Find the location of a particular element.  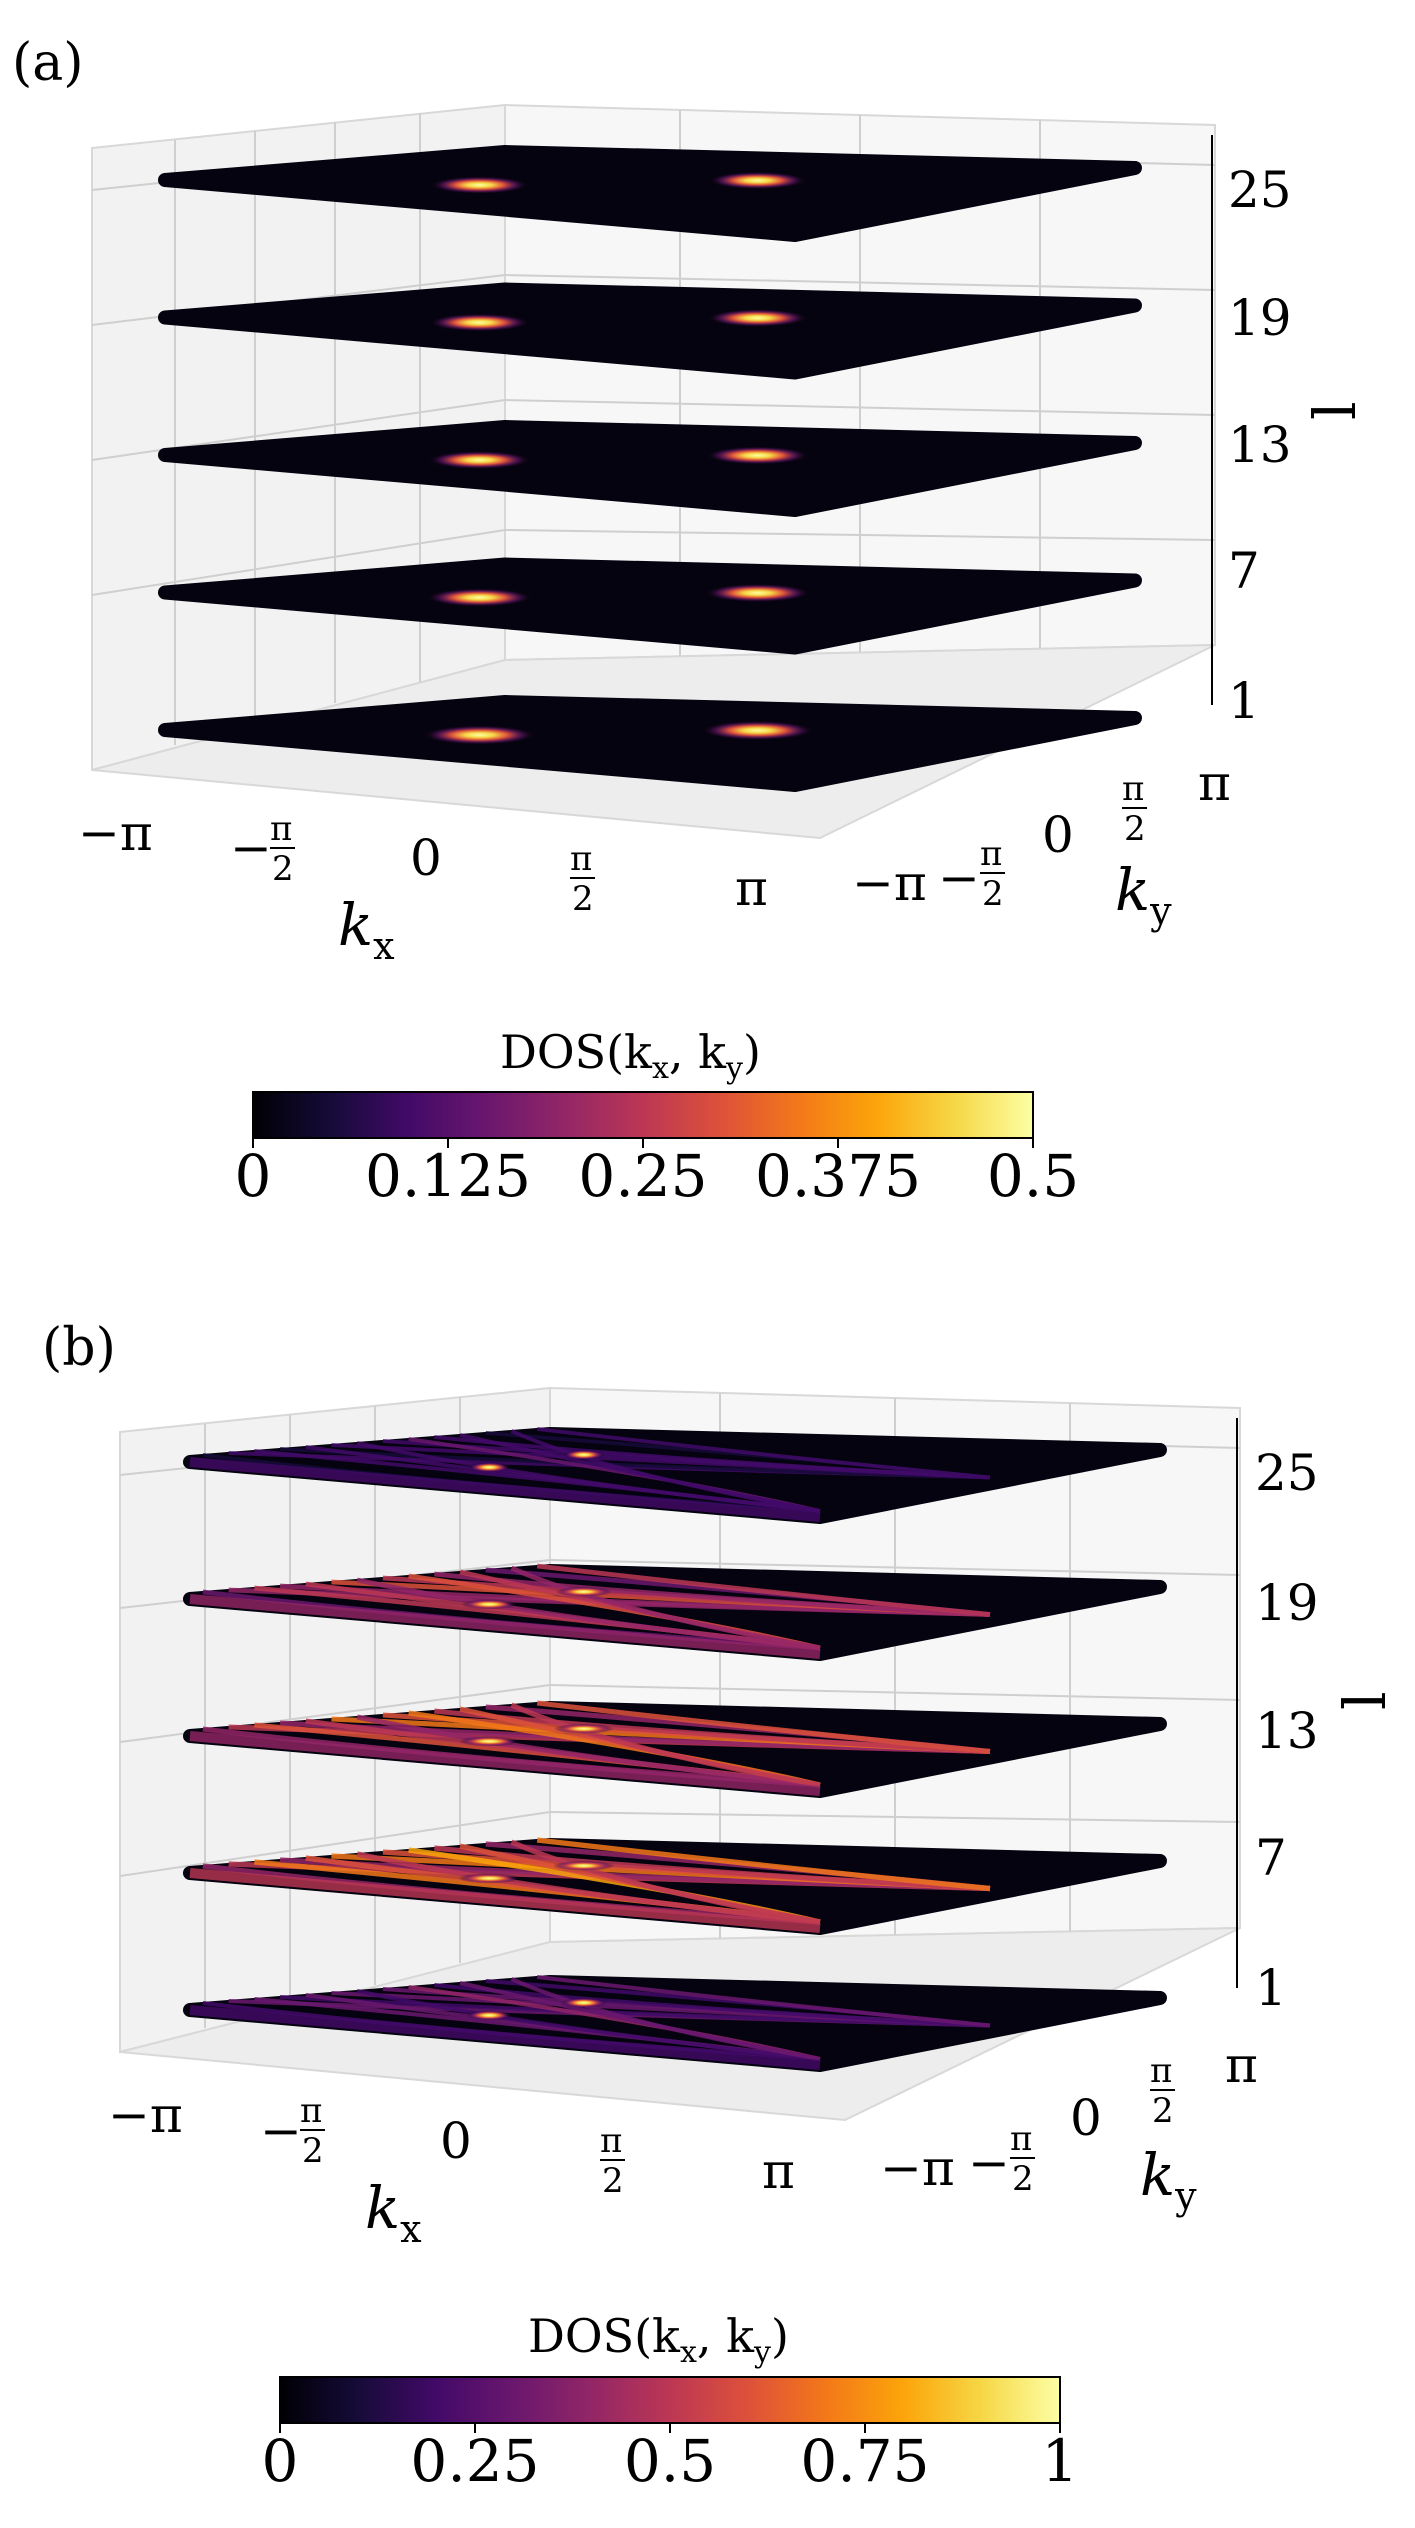

colorbar-tick-label: 0.75 is located at coordinates (864, 2461).